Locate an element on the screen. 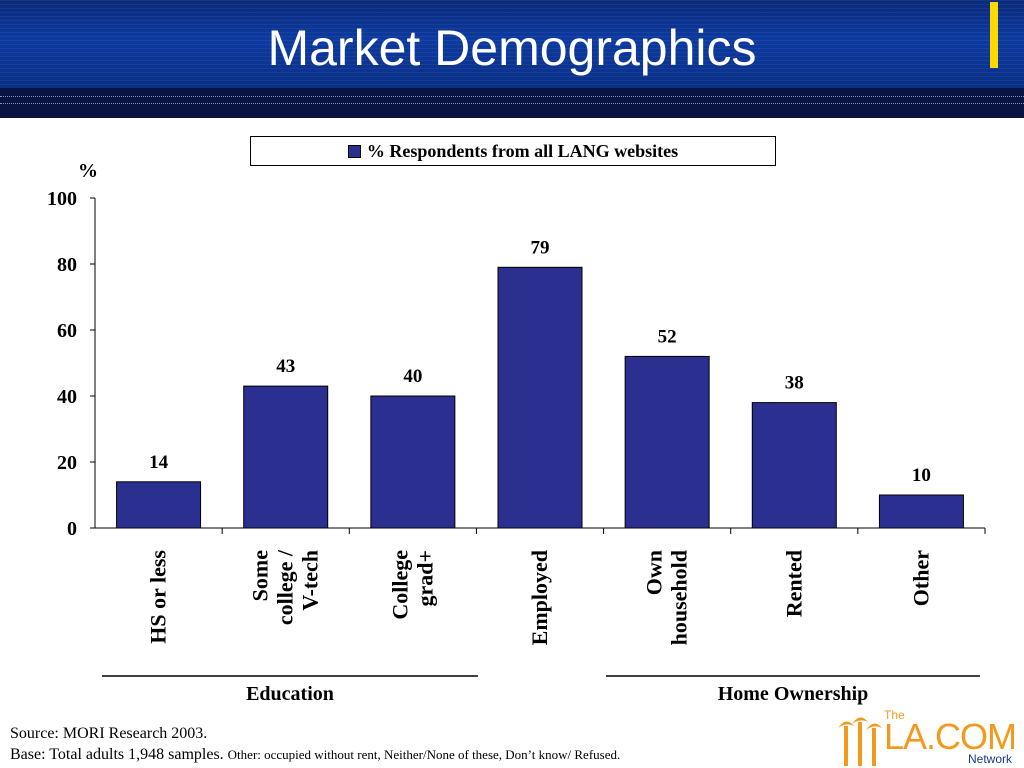 The width and height of the screenshot is (1024, 768). category-label: Somecollege /V-tech is located at coordinates (285, 587).